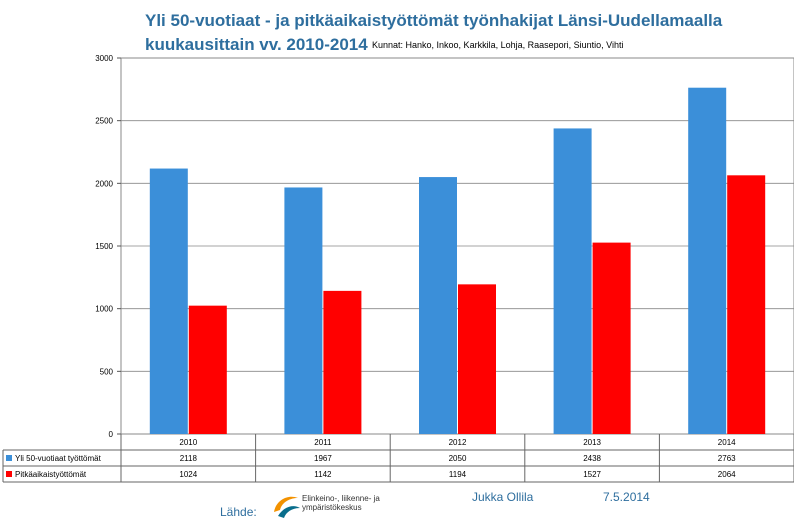  What do you see at coordinates (111, 434) in the screenshot?
I see `y-tick-label: 0` at bounding box center [111, 434].